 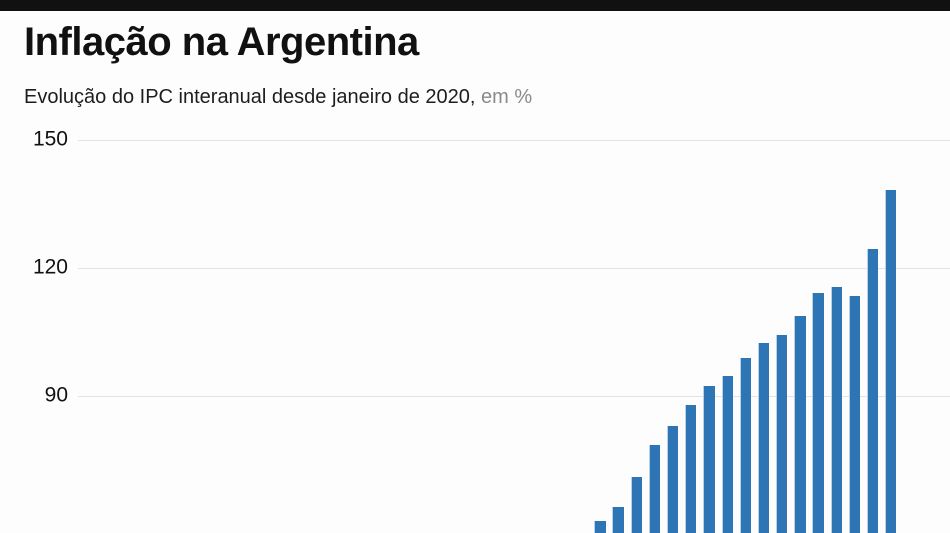 What do you see at coordinates (50, 267) in the screenshot?
I see `y-tick-label-120: 120` at bounding box center [50, 267].